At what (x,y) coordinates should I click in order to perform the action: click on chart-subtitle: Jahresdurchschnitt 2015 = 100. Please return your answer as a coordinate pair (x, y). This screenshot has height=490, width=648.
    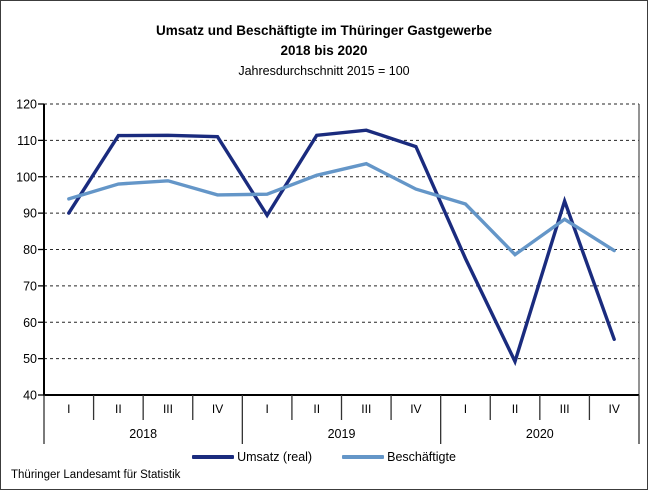
    Looking at the image, I should click on (324, 71).